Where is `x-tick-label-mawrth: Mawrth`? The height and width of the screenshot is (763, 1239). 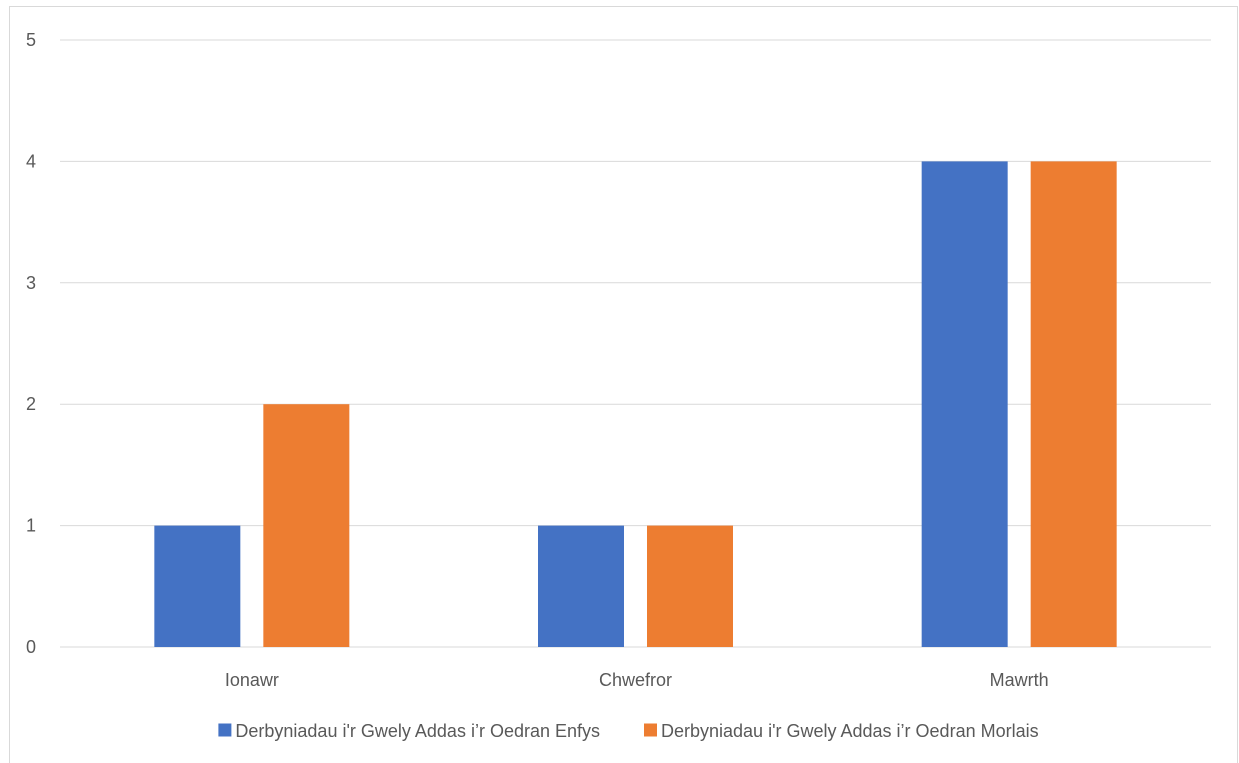
x-tick-label-mawrth: Mawrth is located at coordinates (1019, 680).